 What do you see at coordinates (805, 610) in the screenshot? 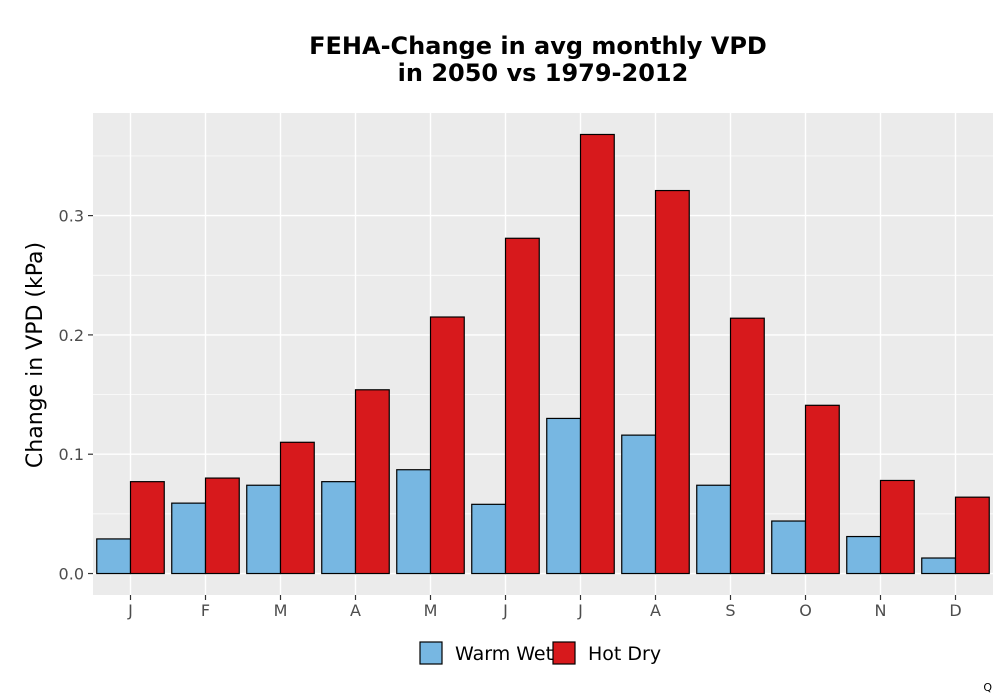
I see `x-tick-label: O` at bounding box center [805, 610].